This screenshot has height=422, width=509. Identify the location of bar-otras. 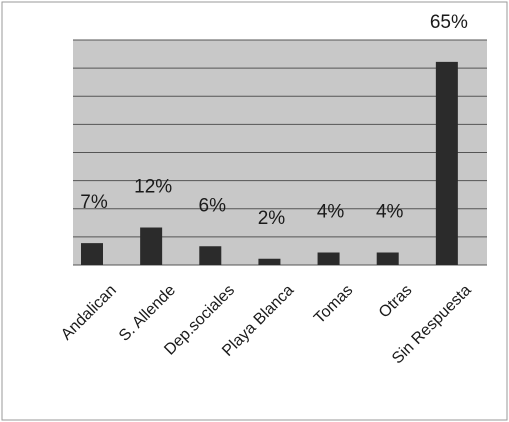
(387, 258).